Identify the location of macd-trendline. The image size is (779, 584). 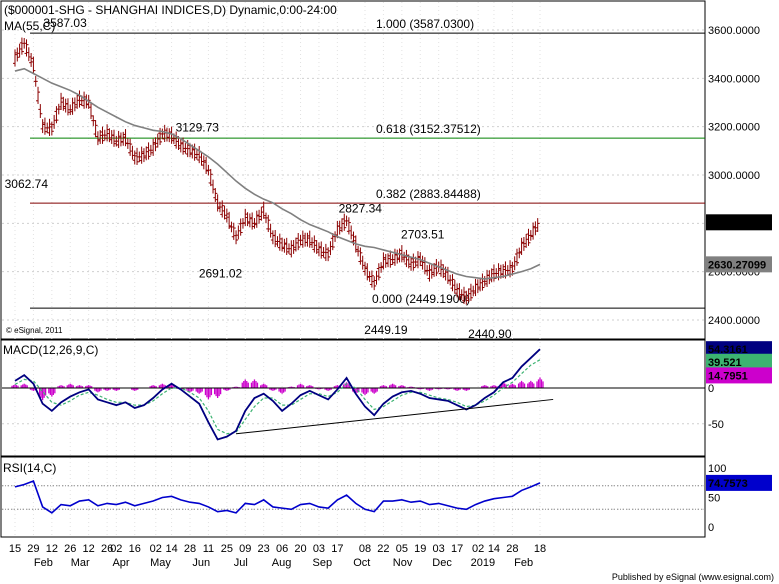
(394, 416).